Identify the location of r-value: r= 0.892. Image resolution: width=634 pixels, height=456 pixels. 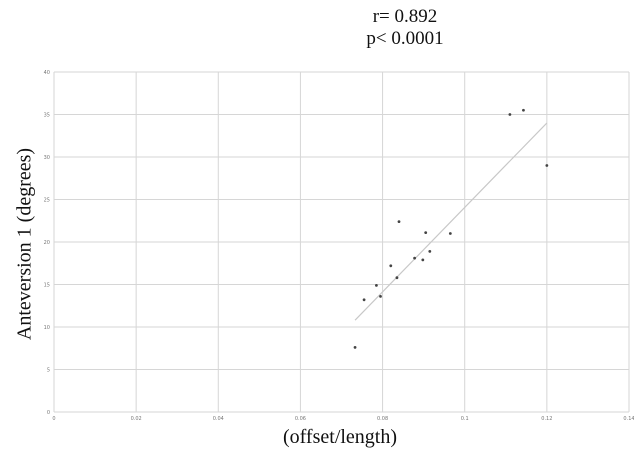
(405, 16).